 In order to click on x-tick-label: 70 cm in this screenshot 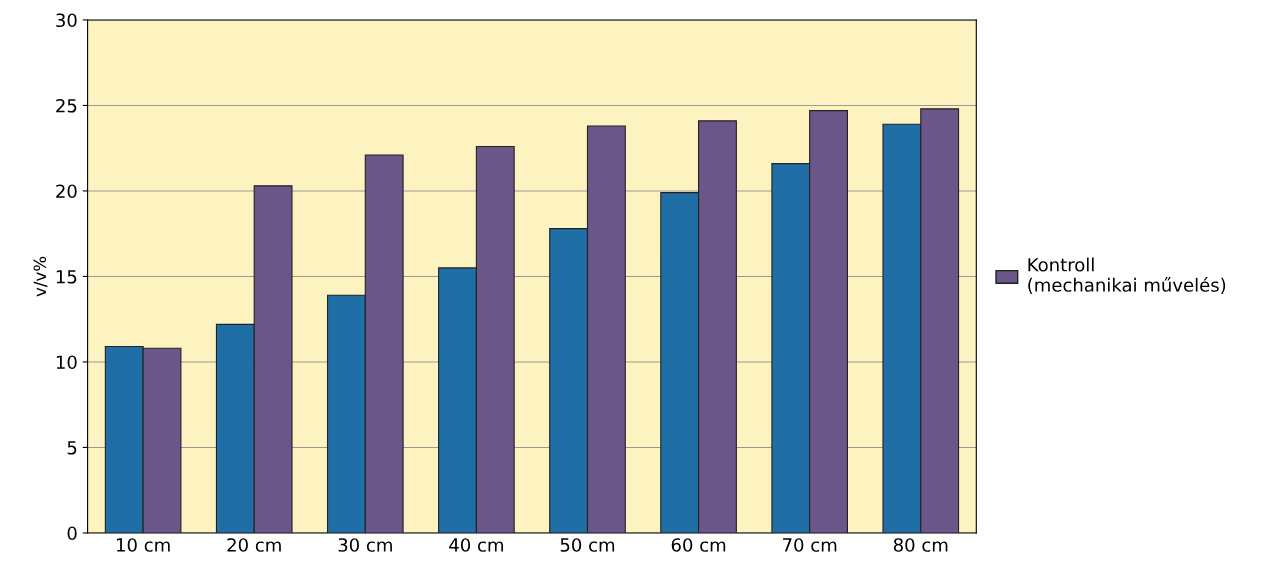, I will do `click(810, 545)`.